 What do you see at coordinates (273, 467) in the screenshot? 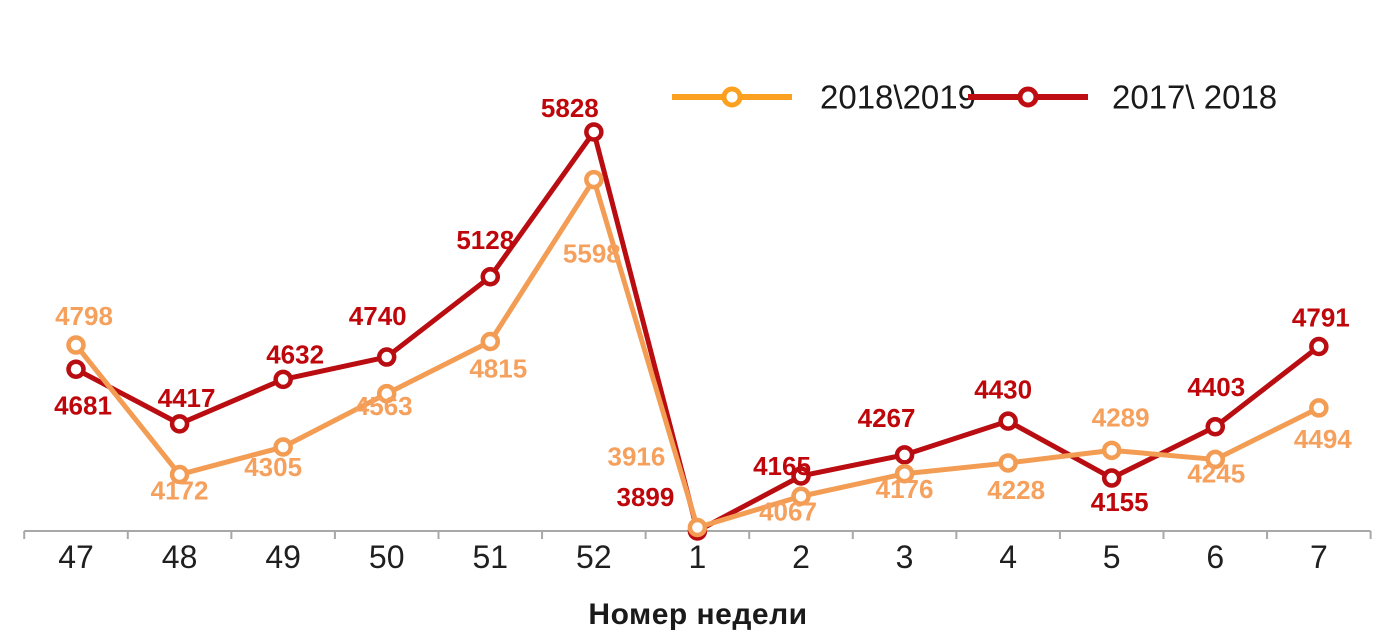
I see `data-label: 4305` at bounding box center [273, 467].